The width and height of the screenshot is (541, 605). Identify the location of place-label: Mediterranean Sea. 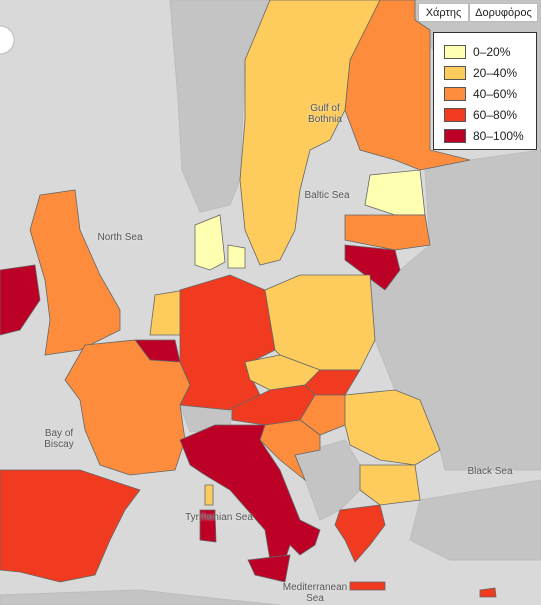
(315, 593).